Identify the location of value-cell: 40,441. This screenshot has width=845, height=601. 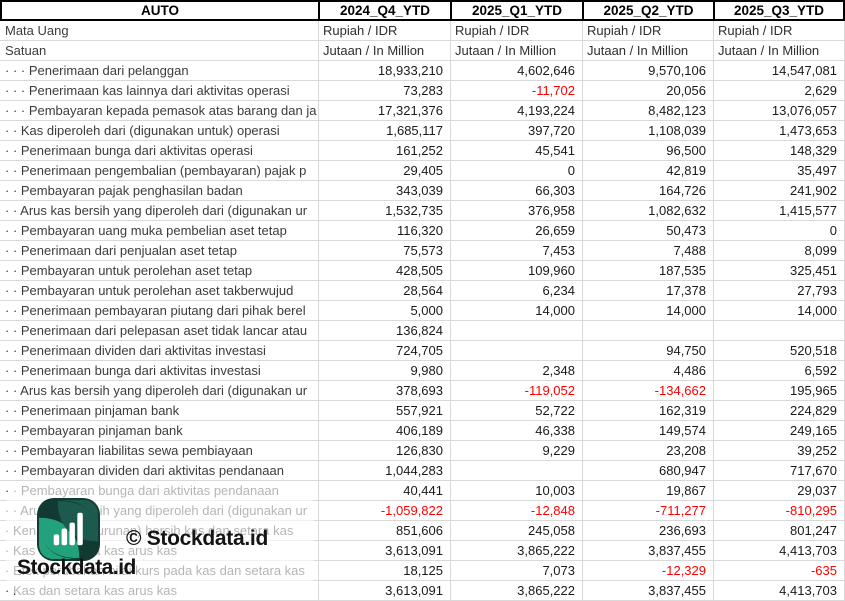
(384, 491).